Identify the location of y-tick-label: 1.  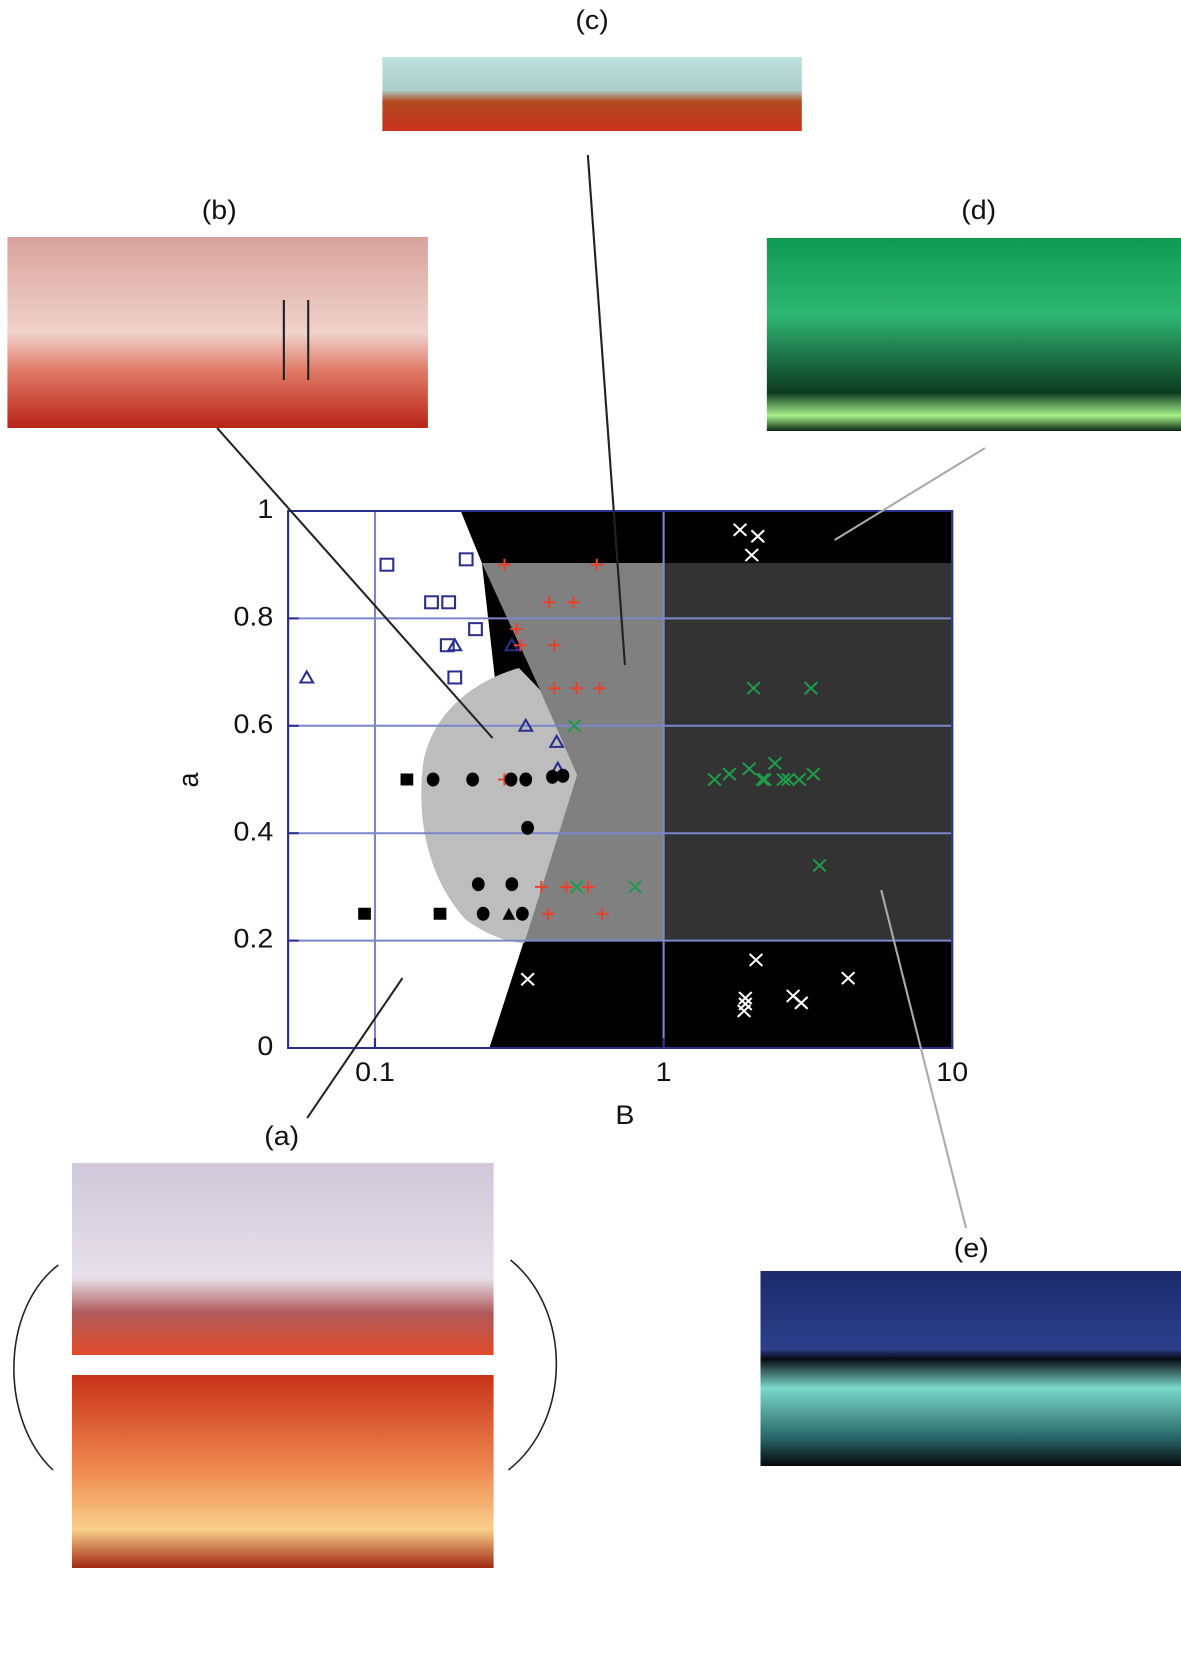
(265, 509).